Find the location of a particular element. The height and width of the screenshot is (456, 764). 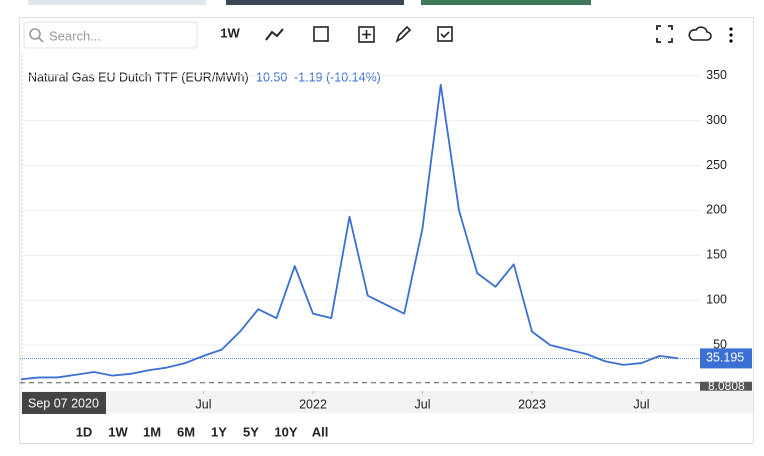

range-button: 1W is located at coordinates (118, 431).